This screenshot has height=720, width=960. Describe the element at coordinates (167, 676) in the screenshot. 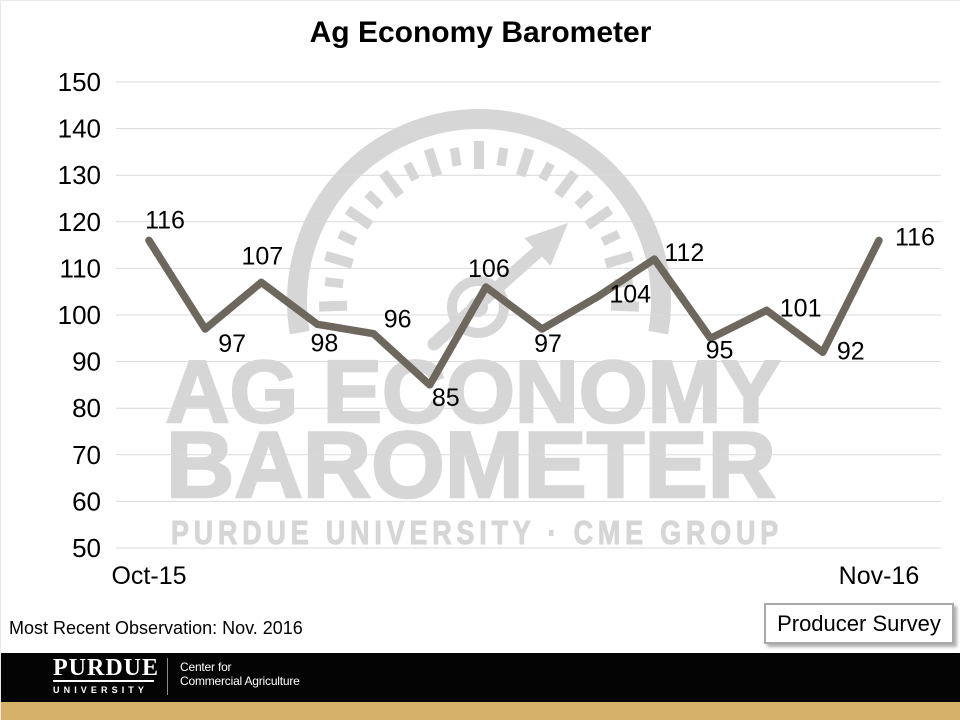

I see `footer-divider` at that location.